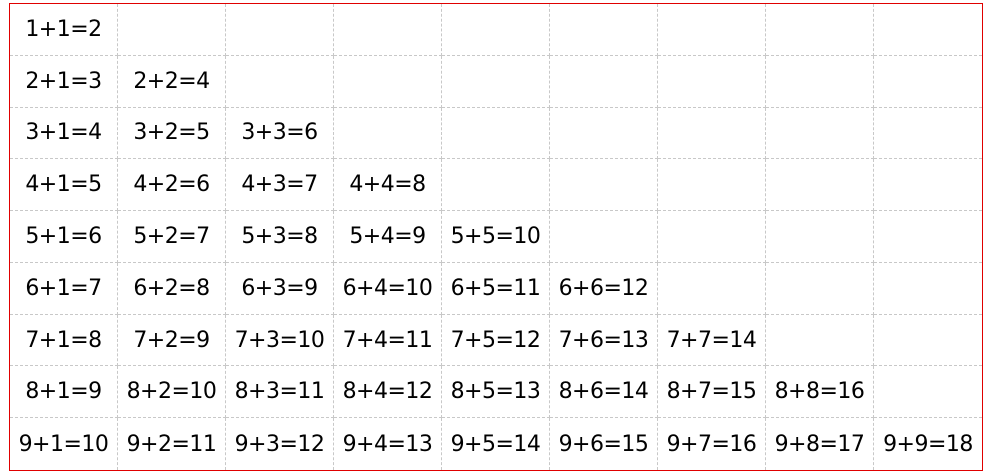  I want to click on equation-cell: 5+1=6, so click(64, 237).